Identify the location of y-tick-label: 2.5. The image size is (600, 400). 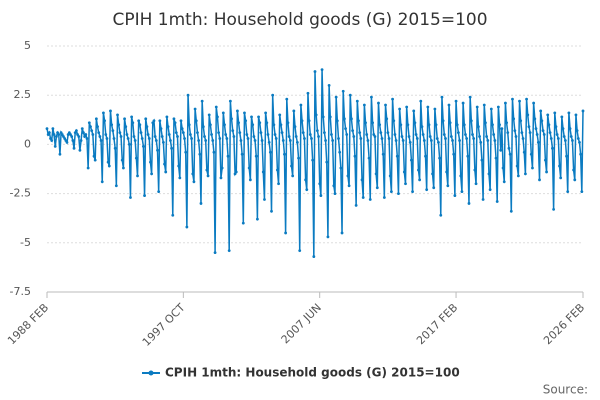
(23, 94).